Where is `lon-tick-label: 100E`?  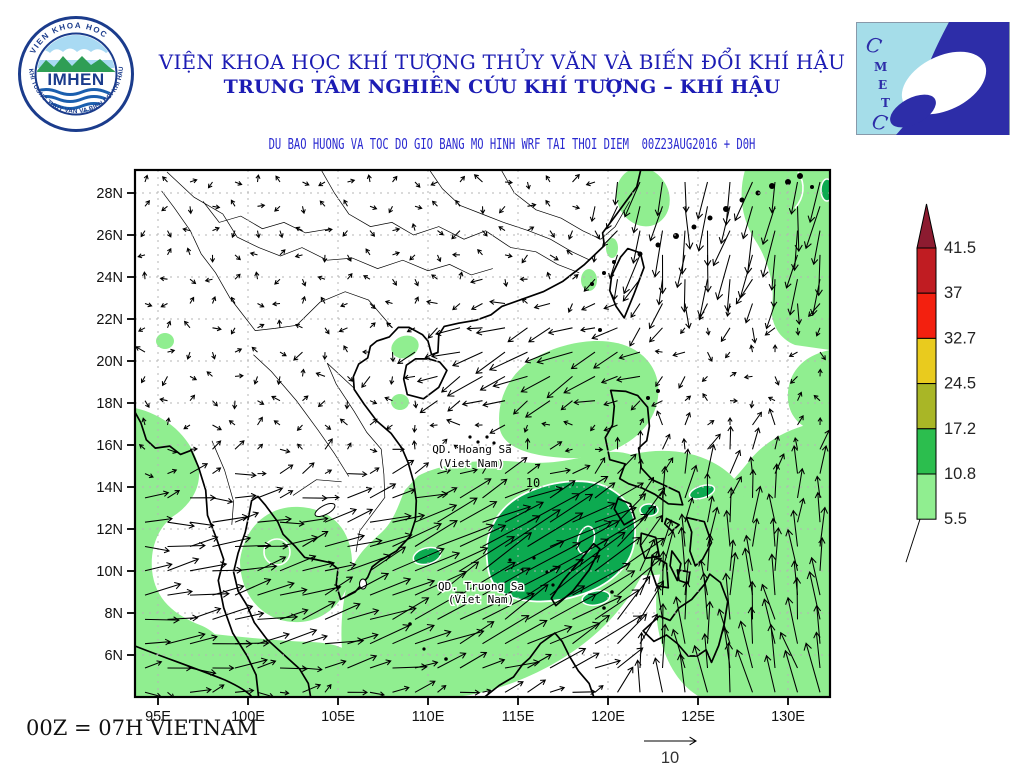
lon-tick-label: 100E is located at coordinates (248, 717).